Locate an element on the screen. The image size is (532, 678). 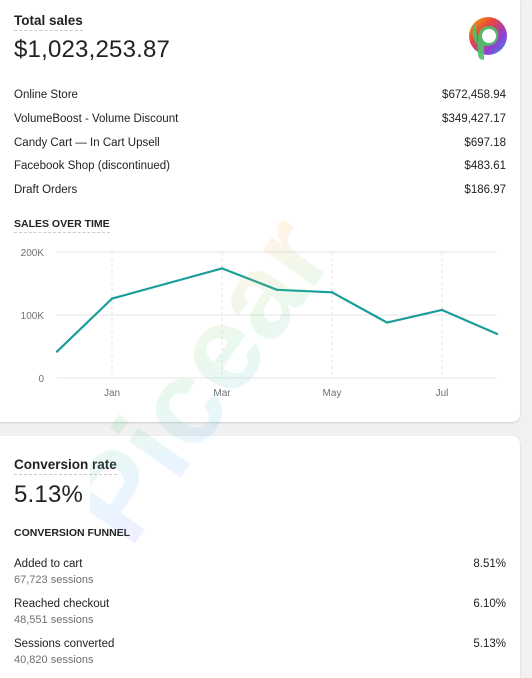
funnel-step-sessions: 40,820 sessions is located at coordinates (54, 660).